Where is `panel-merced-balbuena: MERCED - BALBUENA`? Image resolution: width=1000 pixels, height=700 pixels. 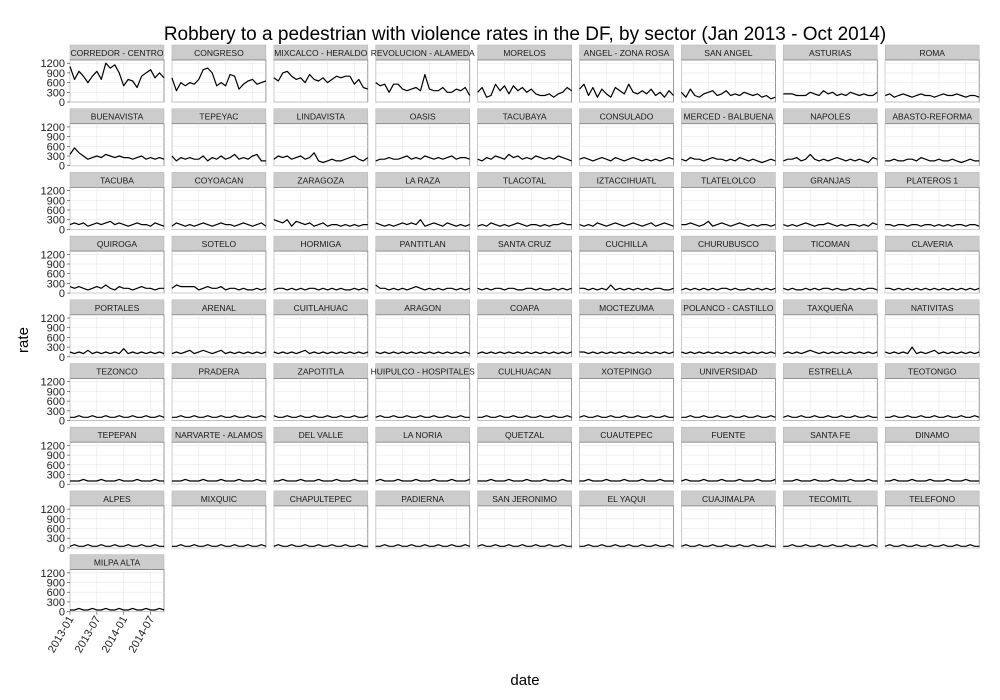 panel-merced-balbuena: MERCED - BALBUENA is located at coordinates (728, 137).